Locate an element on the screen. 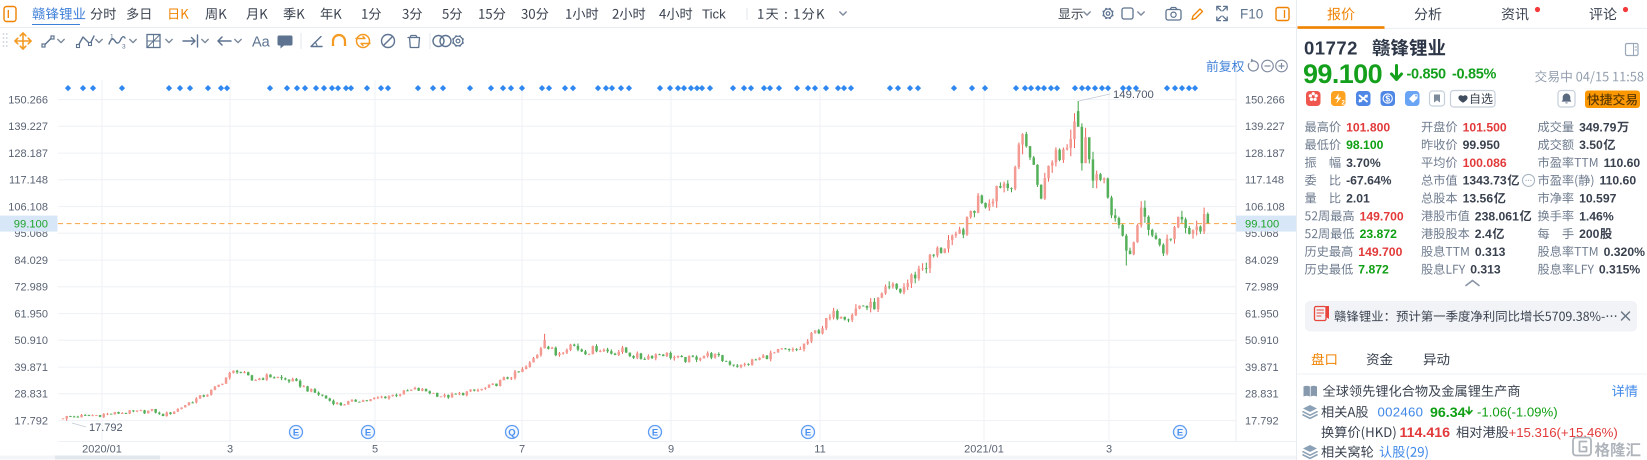  svg-text: 2020/01 is located at coordinates (102, 450).